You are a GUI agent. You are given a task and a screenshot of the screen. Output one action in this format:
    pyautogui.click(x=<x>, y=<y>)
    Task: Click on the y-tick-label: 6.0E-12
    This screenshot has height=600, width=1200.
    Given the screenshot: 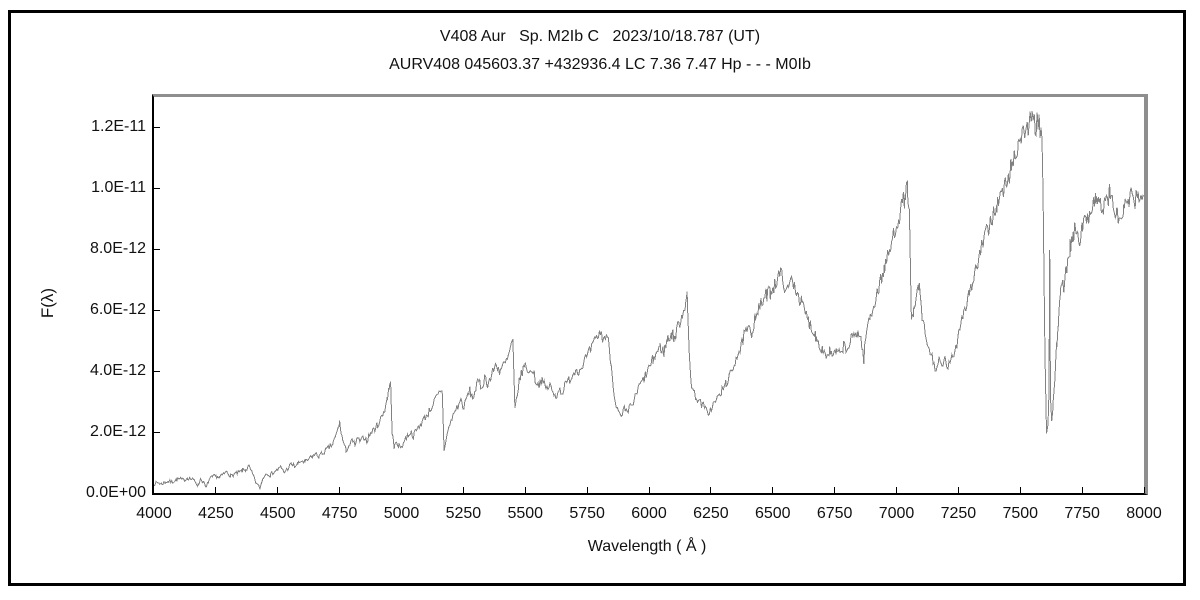 What is the action you would take?
    pyautogui.click(x=117, y=310)
    